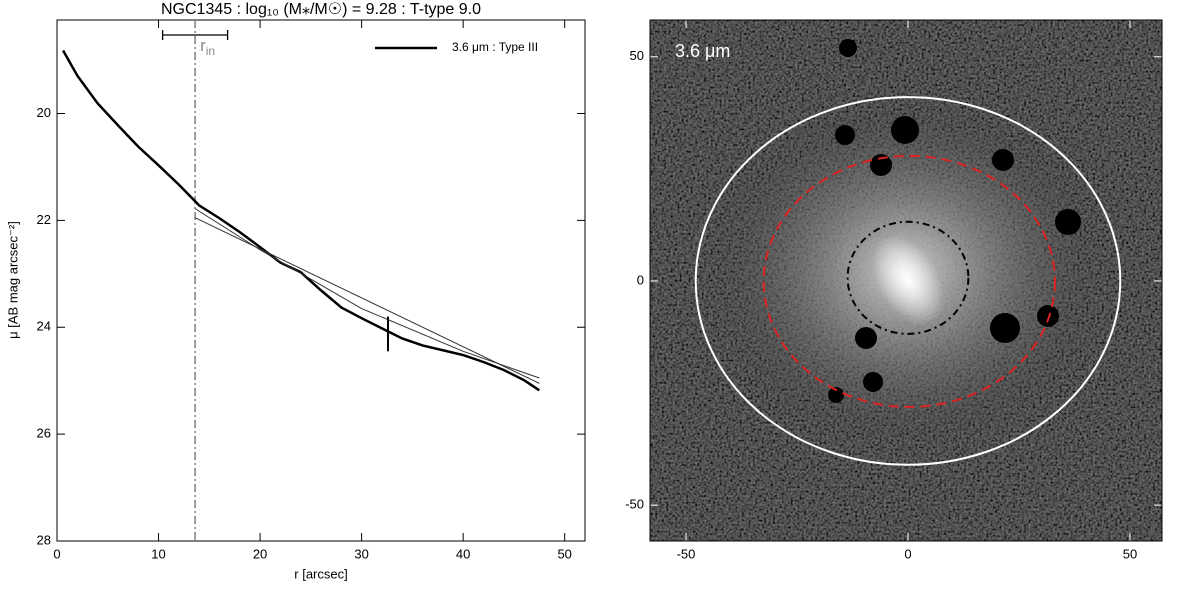 The height and width of the screenshot is (590, 1181). I want to click on masks, so click(954, 221).